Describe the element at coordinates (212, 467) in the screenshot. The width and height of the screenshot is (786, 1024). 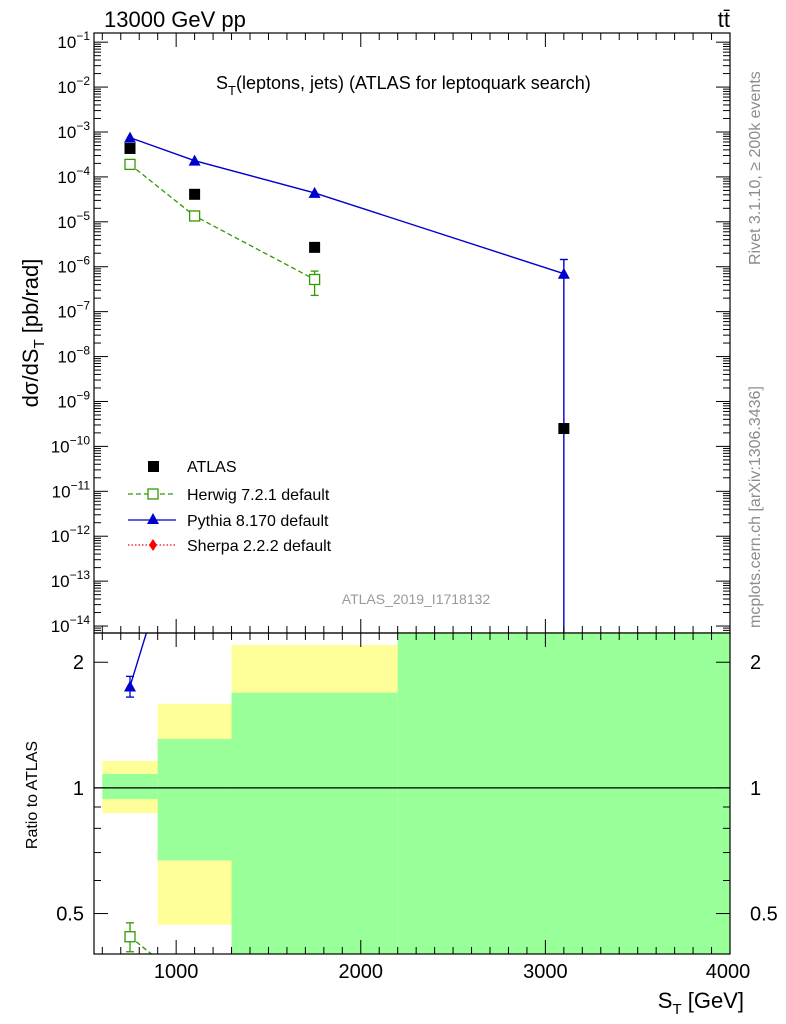
I see `legend-label-atlas: ATLAS` at that location.